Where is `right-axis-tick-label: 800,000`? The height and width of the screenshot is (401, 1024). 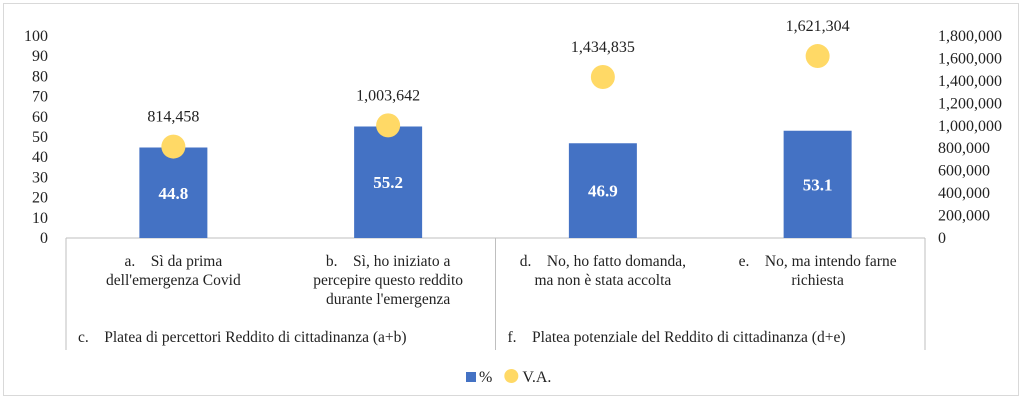 right-axis-tick-label: 800,000 is located at coordinates (964, 148).